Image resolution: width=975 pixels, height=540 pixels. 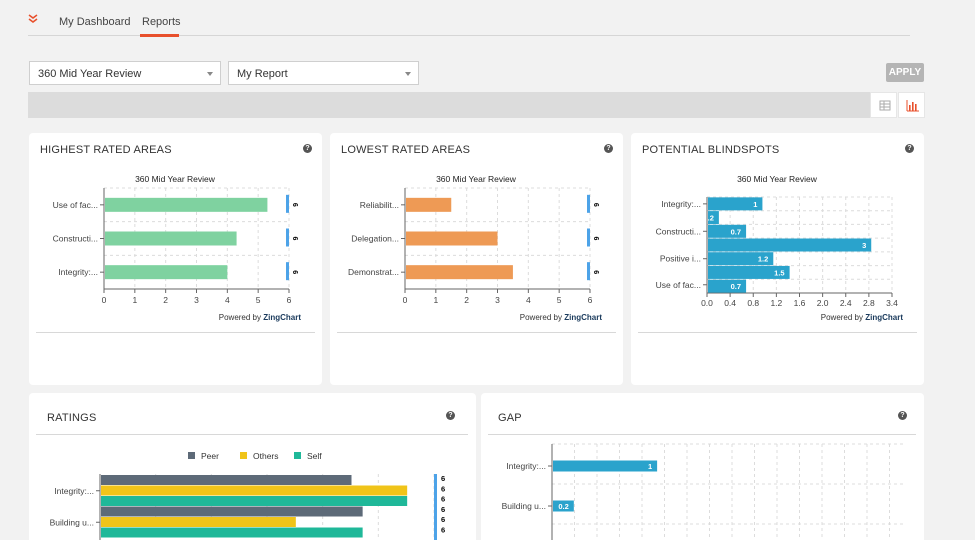 I want to click on apply-button: APPLY, so click(x=905, y=72).